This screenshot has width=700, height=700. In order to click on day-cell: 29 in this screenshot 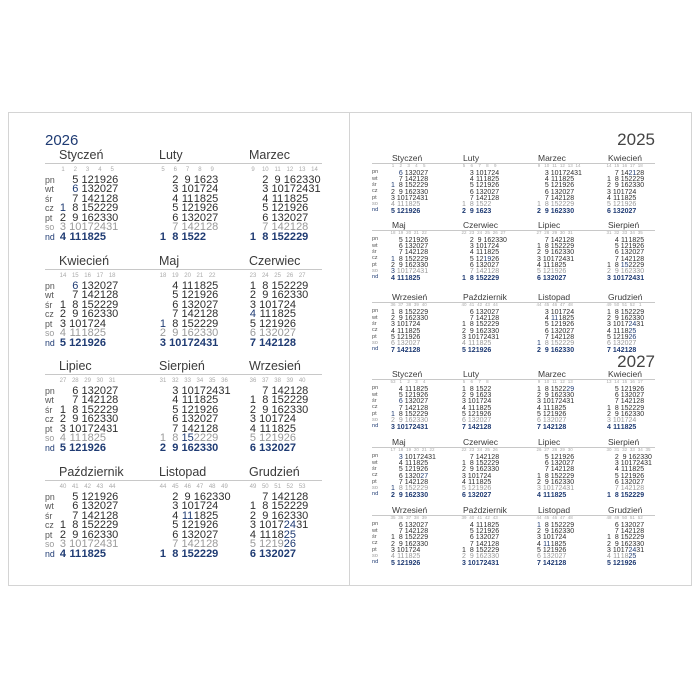, I will do `click(212, 438)`.